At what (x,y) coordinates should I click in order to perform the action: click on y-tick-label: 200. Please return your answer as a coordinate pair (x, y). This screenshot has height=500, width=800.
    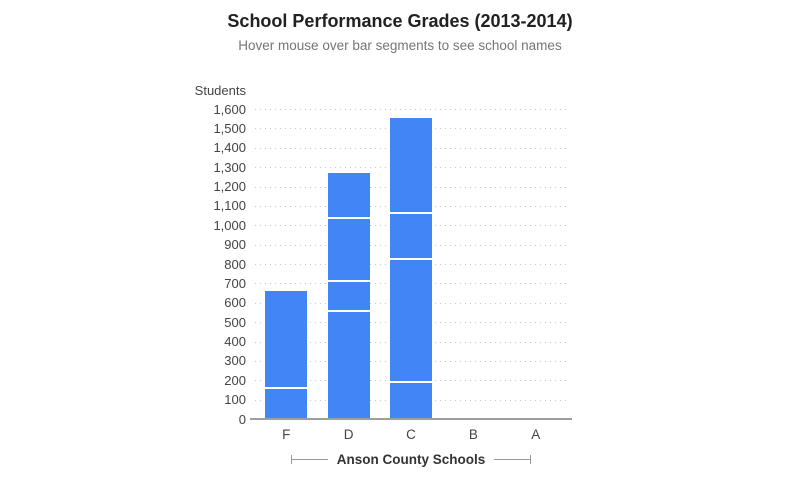
    Looking at the image, I should click on (235, 380).